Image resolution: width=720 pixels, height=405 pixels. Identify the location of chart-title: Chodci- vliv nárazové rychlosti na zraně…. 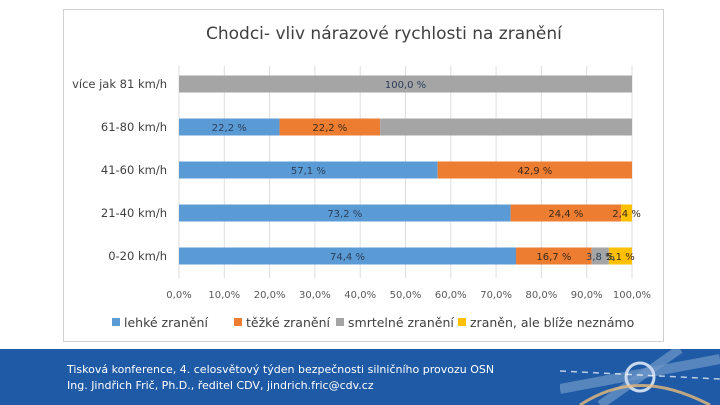
(384, 34).